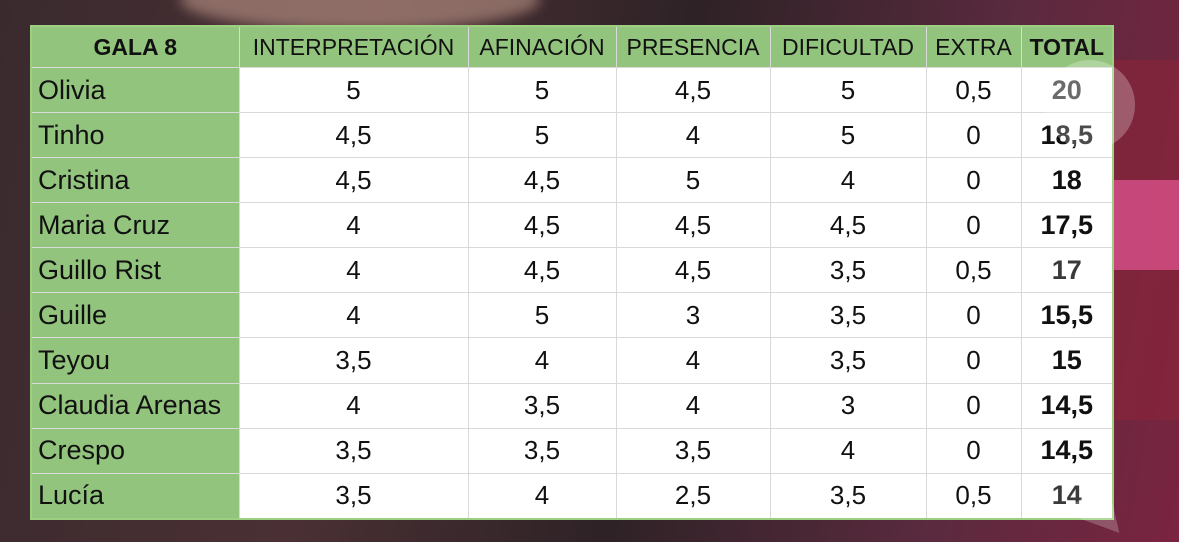 The image size is (1179, 542). I want to click on score-total: 18, so click(1067, 180).